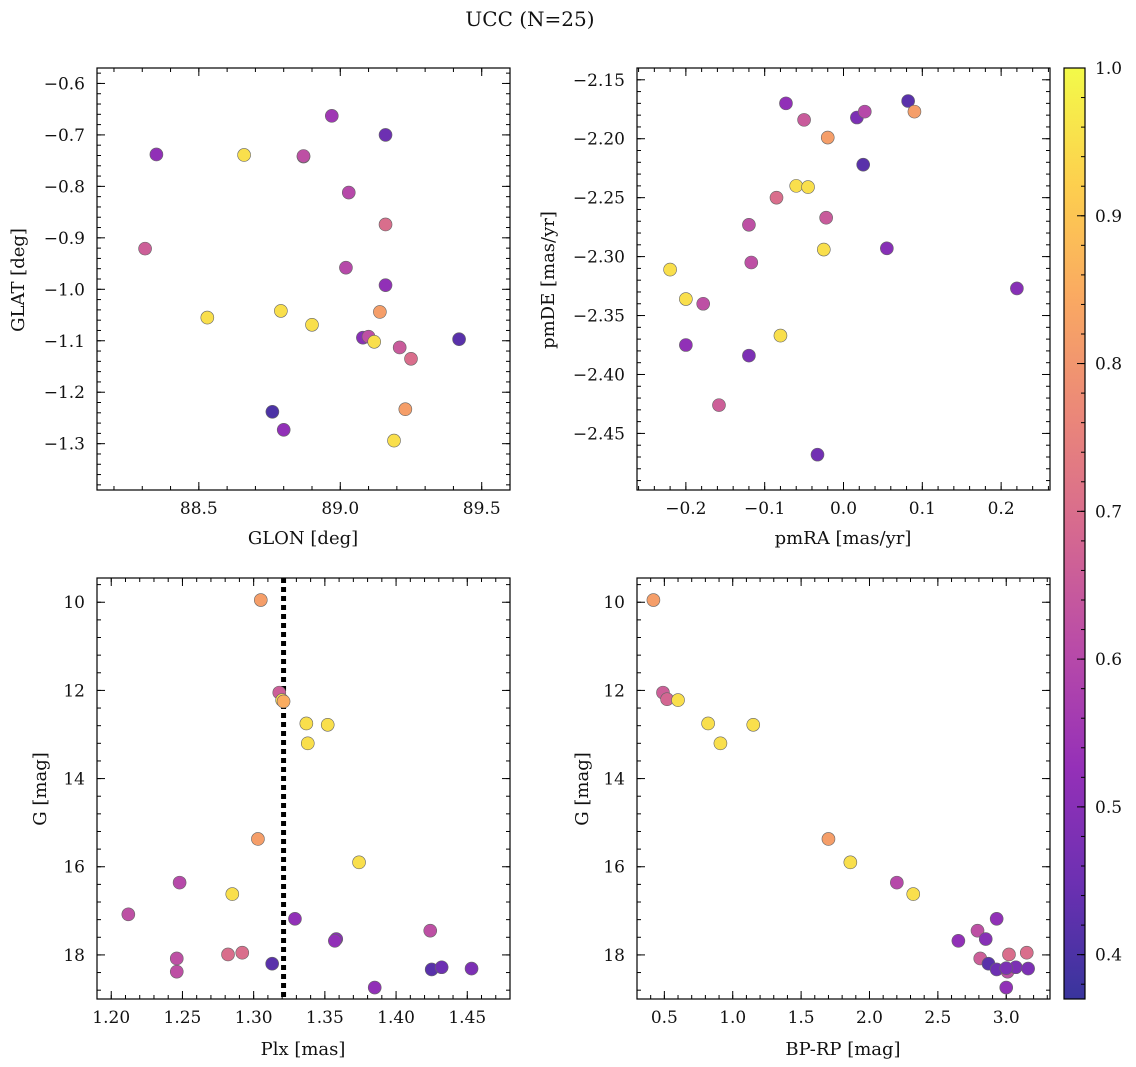 This screenshot has width=1136, height=1067. I want to click on panel-3-xtick-label: 1.5, so click(801, 1018).